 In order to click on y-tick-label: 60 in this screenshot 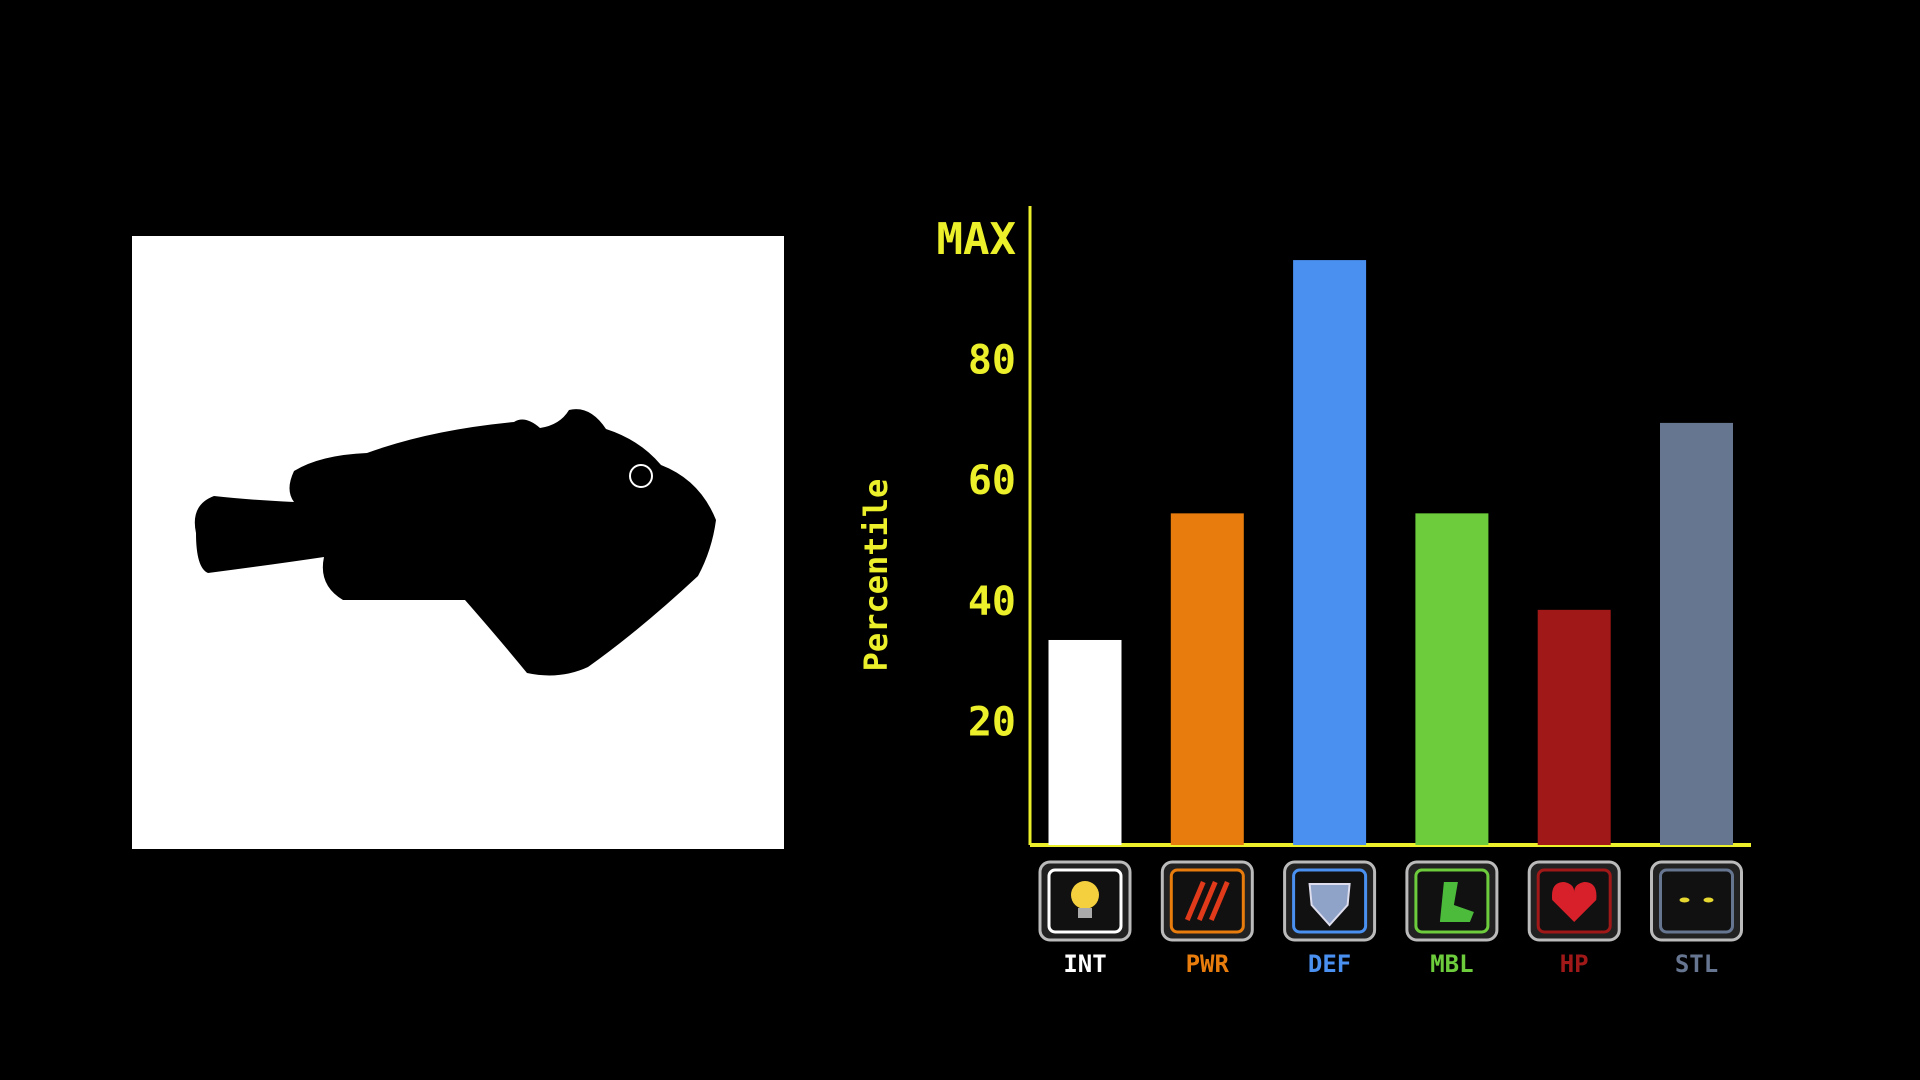, I will do `click(992, 481)`.